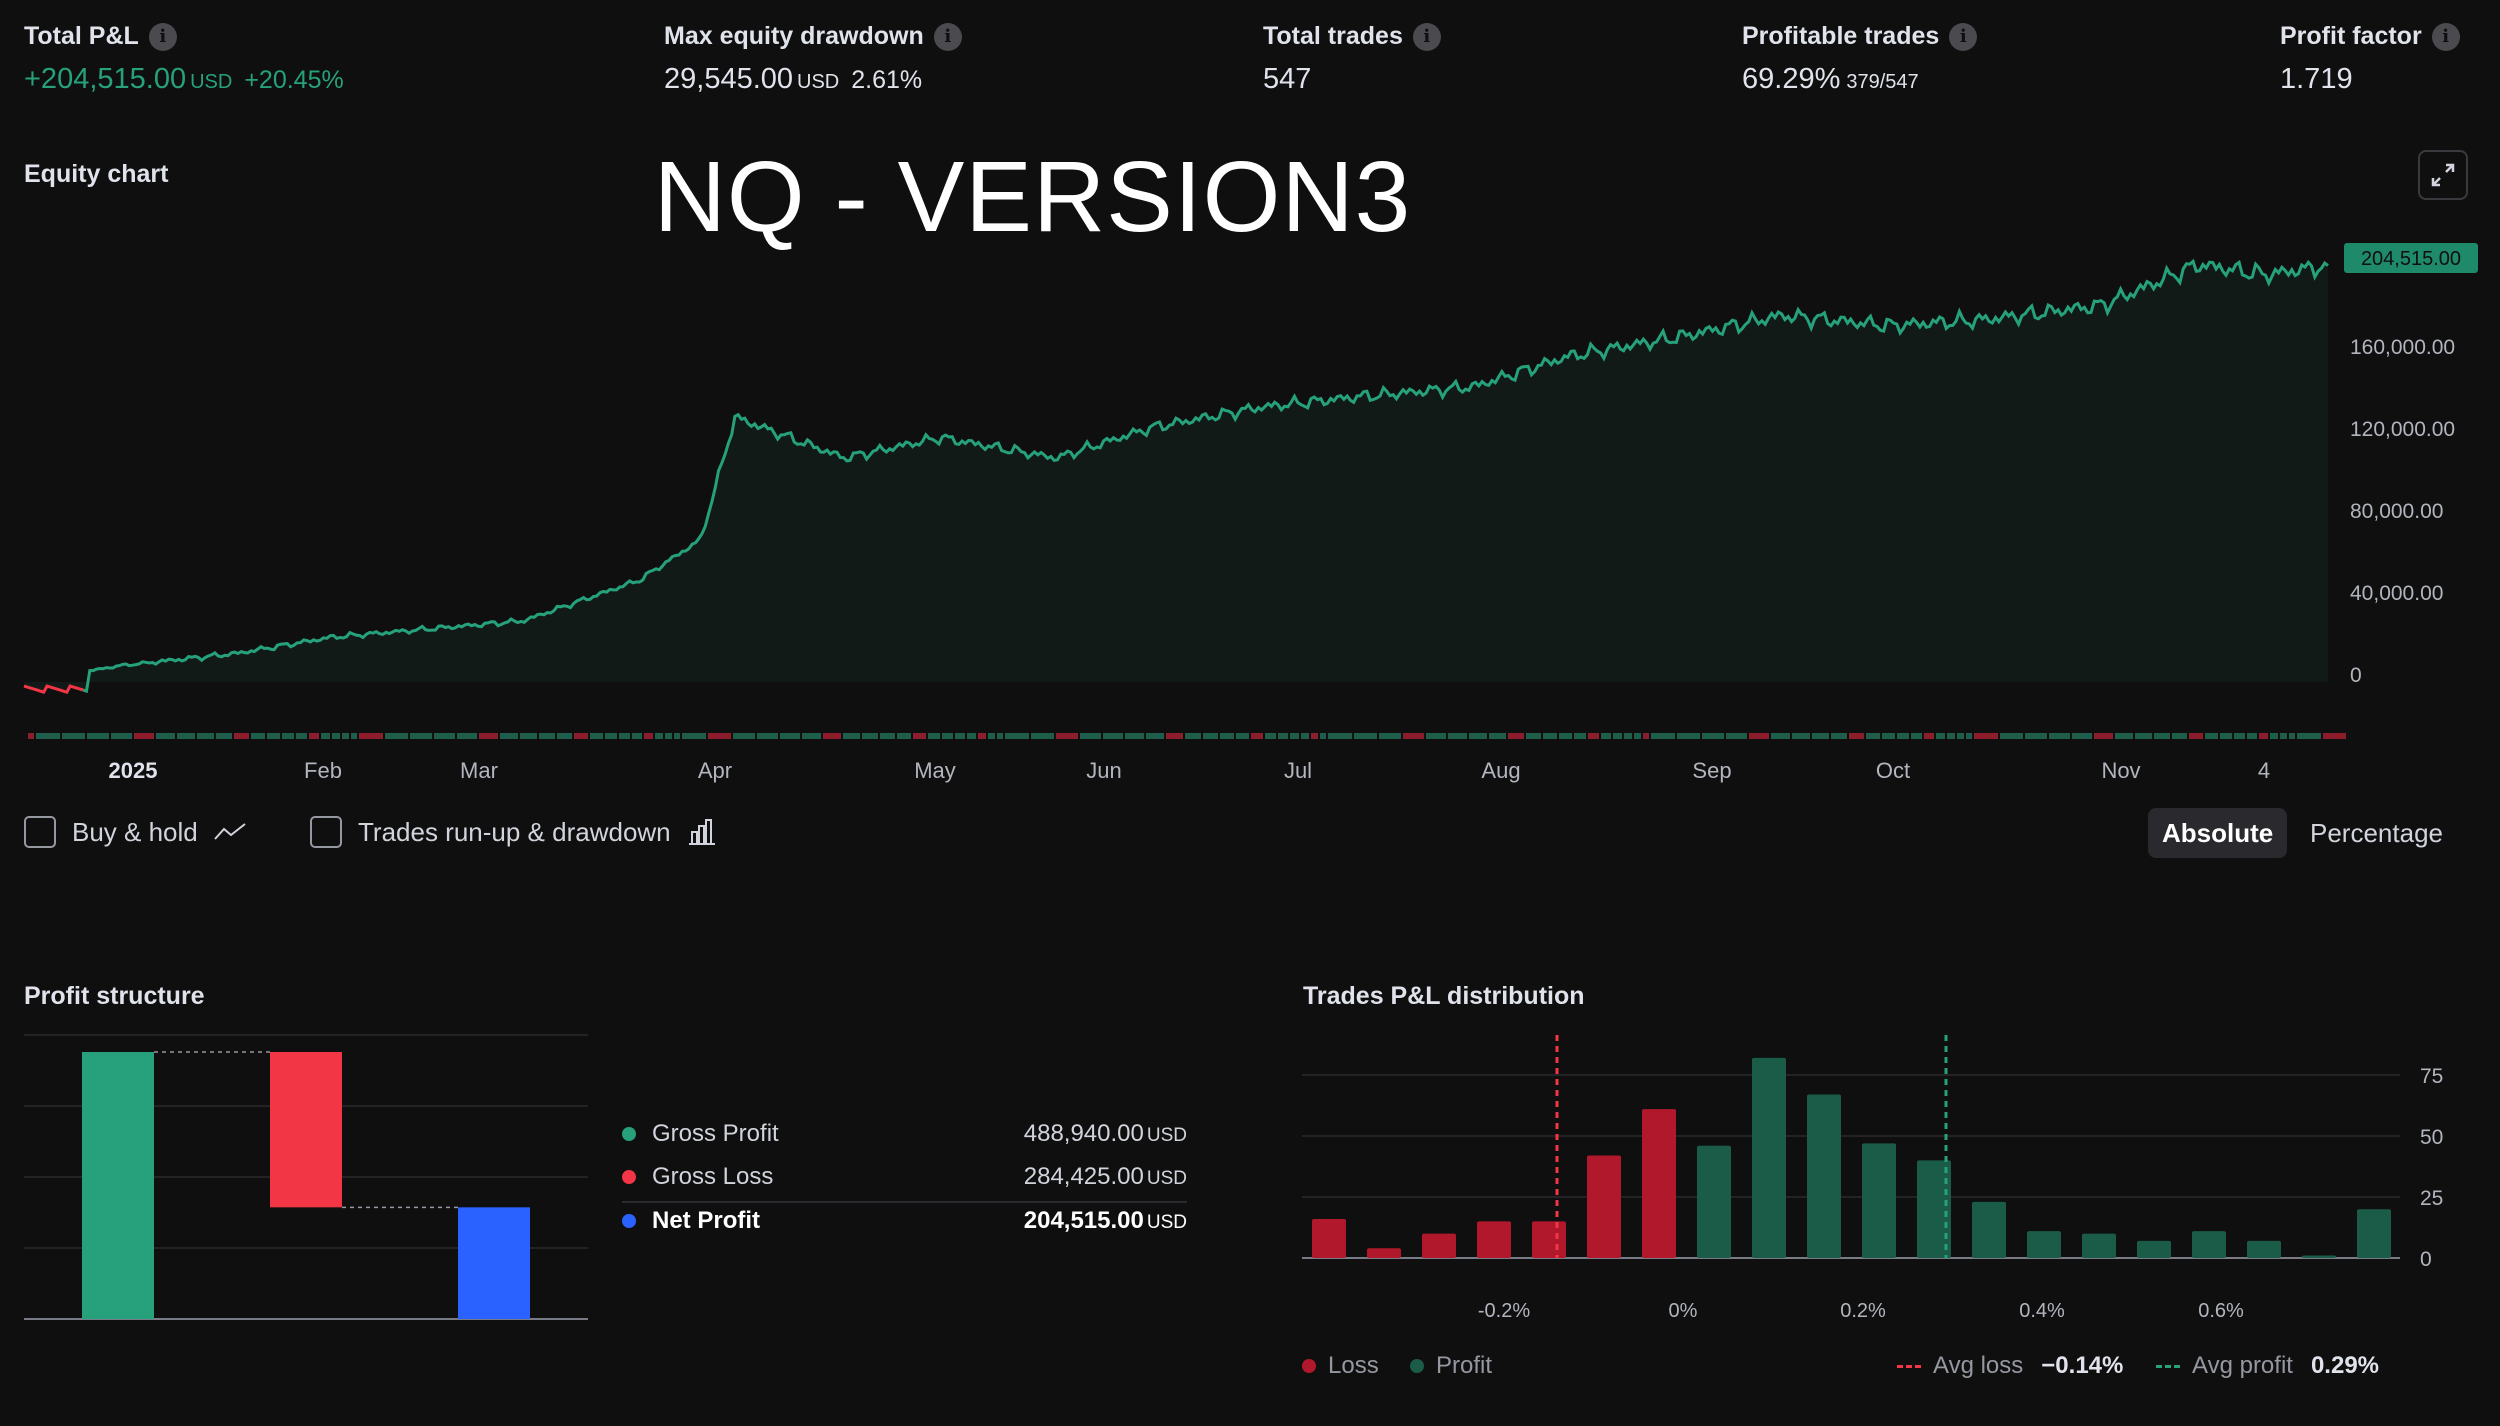 The image size is (2500, 1426). What do you see at coordinates (135, 832) in the screenshot?
I see `buy-hold-option: Buy & hold` at bounding box center [135, 832].